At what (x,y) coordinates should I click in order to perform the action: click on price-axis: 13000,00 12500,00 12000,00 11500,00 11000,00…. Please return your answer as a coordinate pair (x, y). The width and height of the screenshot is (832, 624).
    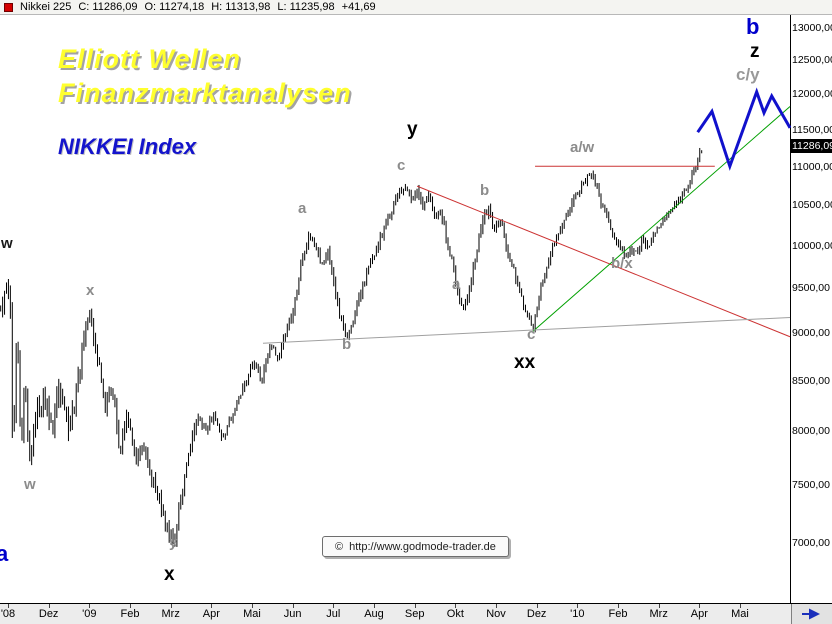
    Looking at the image, I should click on (811, 309).